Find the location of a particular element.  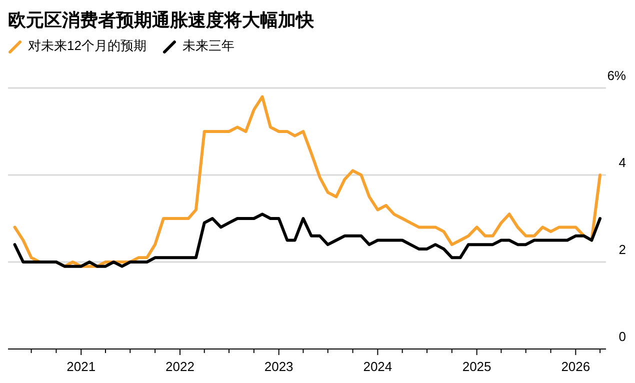

legend-label: 未来三年 is located at coordinates (208, 45).